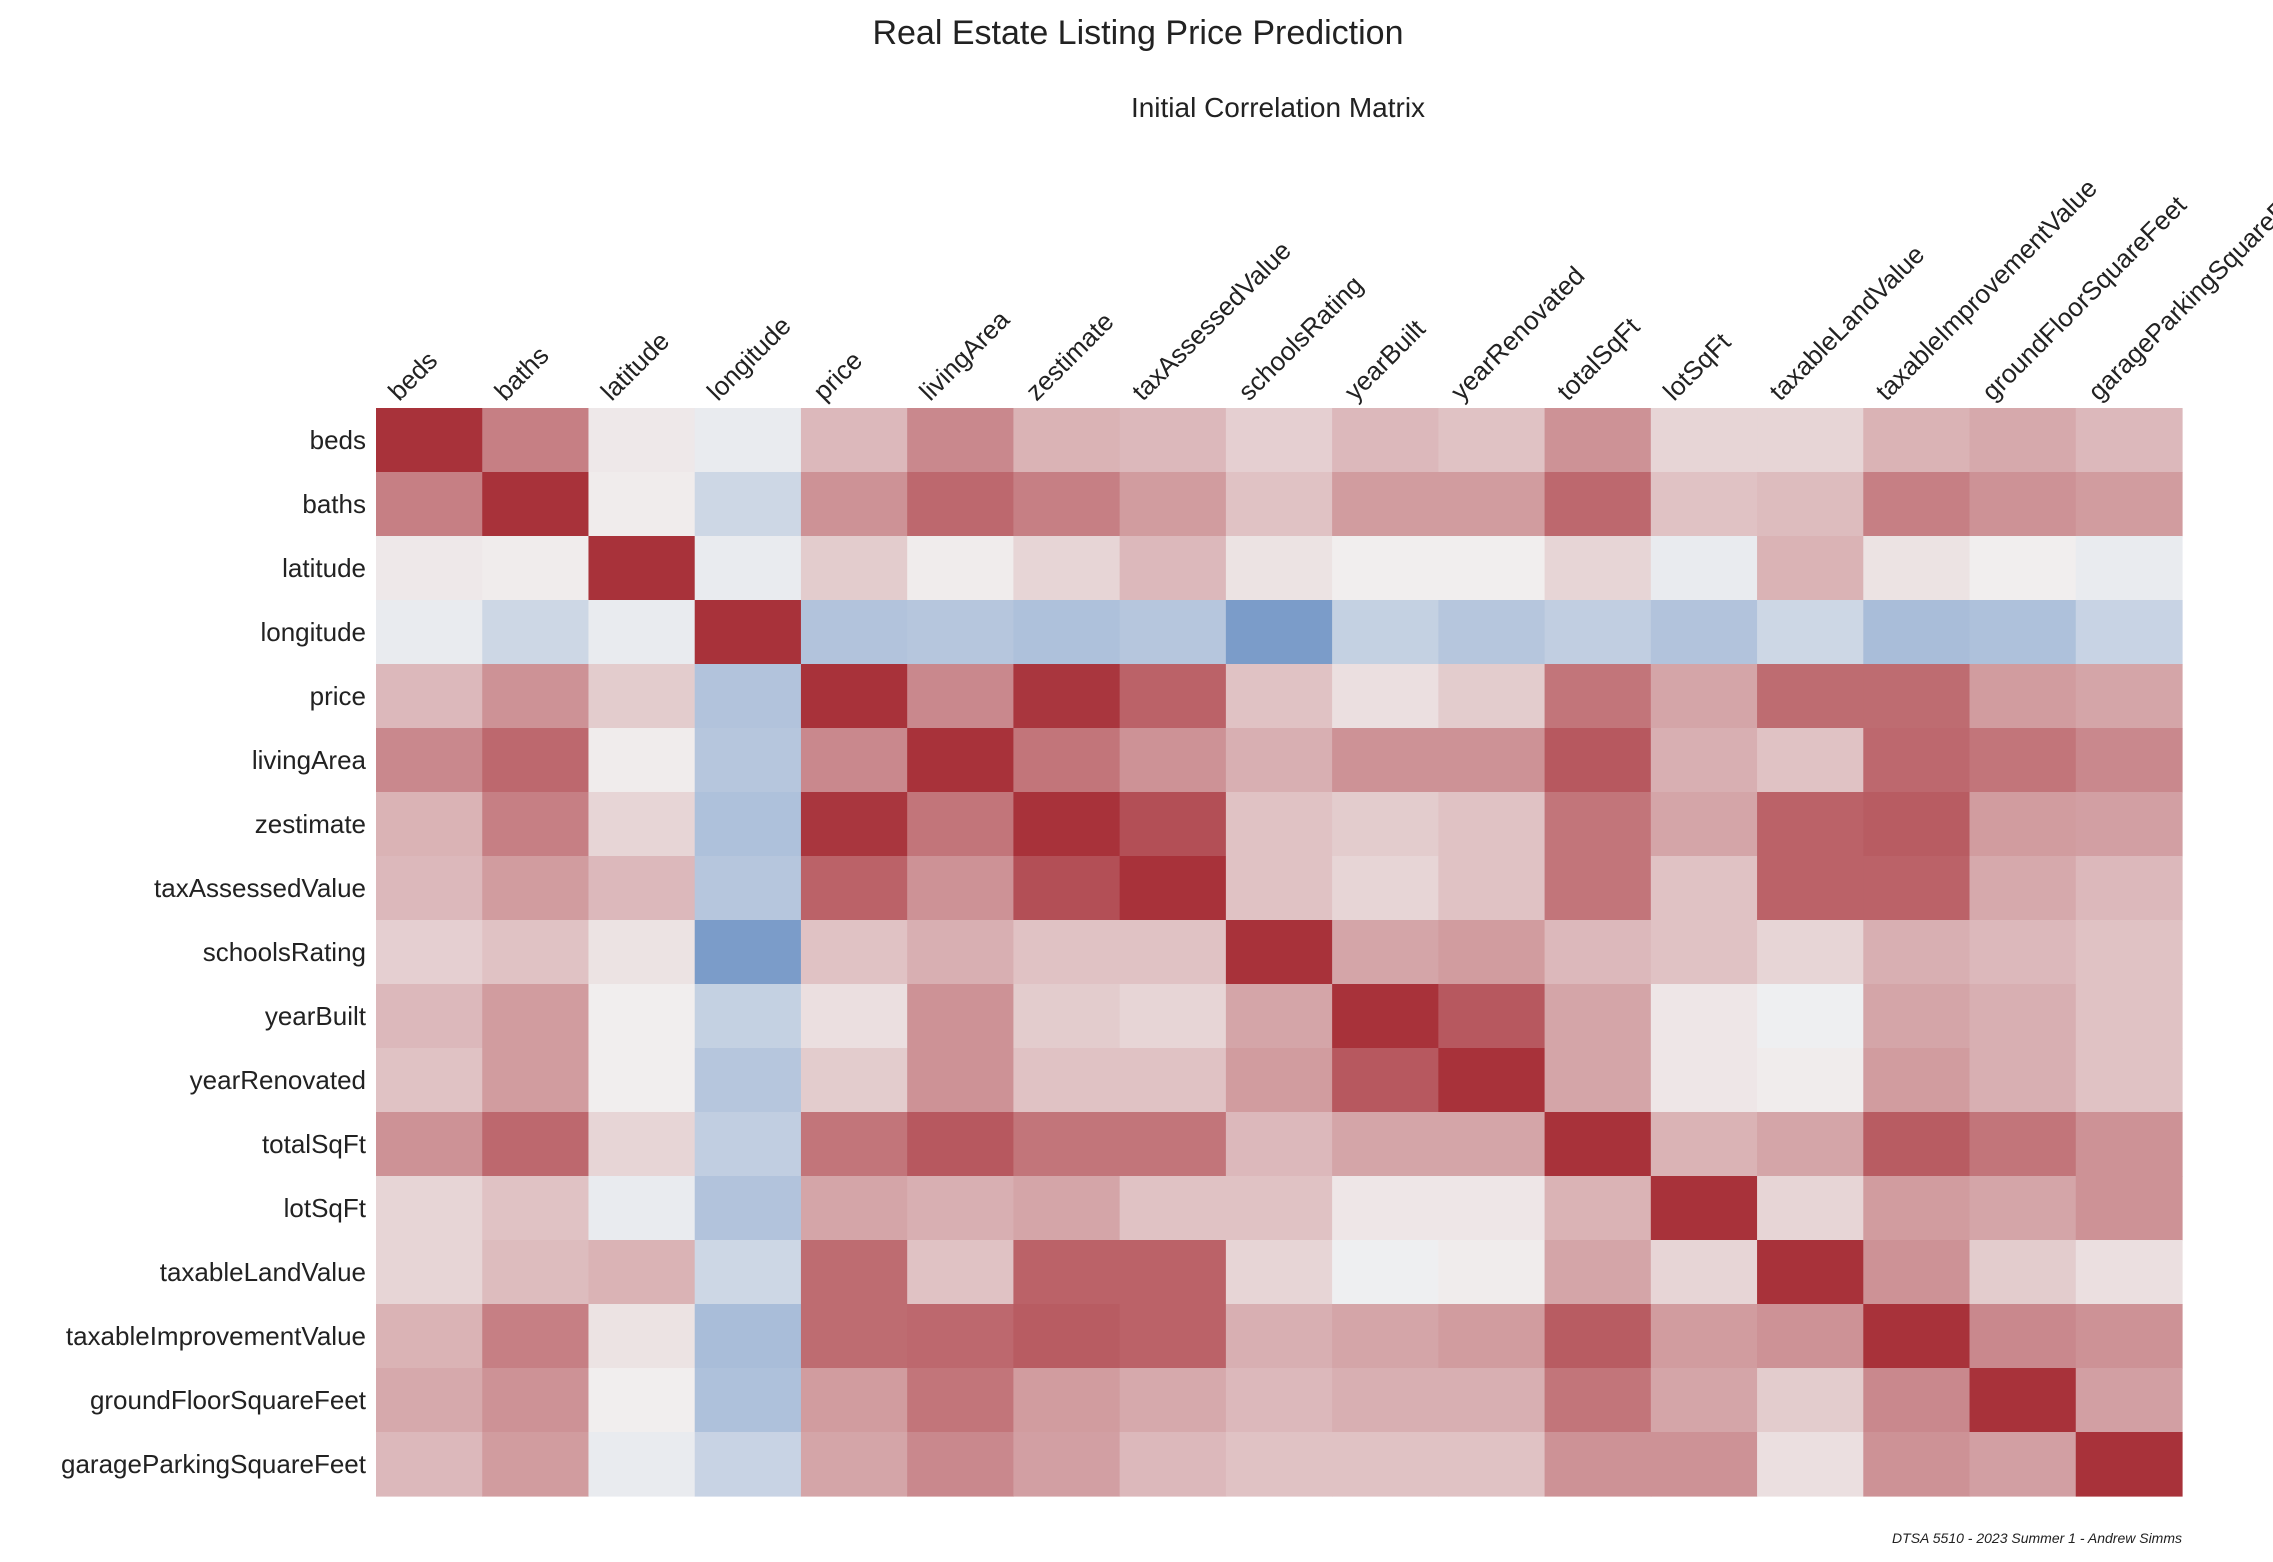  I want to click on x-tick-label-lotSqFt: lotSqFt, so click(1697, 366).